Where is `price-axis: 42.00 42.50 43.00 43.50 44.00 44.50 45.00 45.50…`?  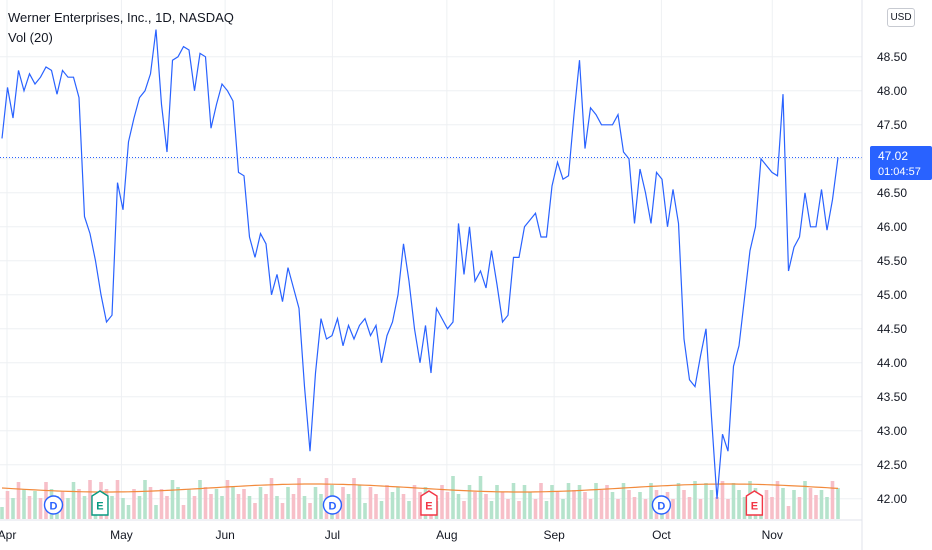 price-axis: 42.00 42.50 43.00 43.50 44.00 44.50 45.00 45.50… is located at coordinates (892, 278).